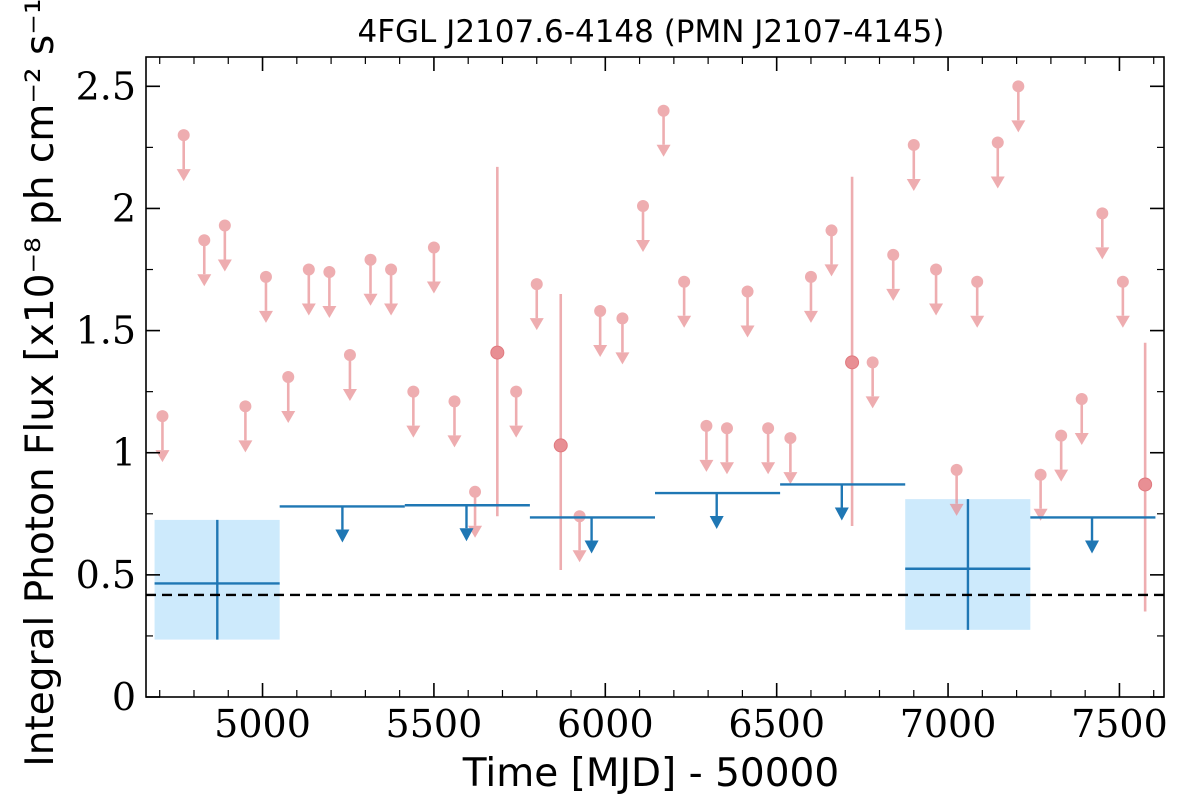  I want to click on x-tick-label: 5500, so click(434, 724).